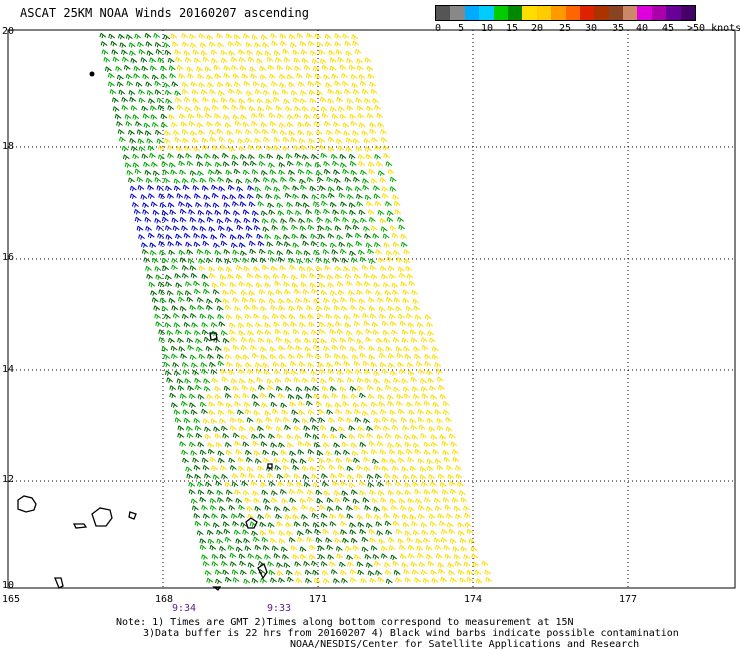  I want to click on lat-label-10: 10, so click(8, 585).